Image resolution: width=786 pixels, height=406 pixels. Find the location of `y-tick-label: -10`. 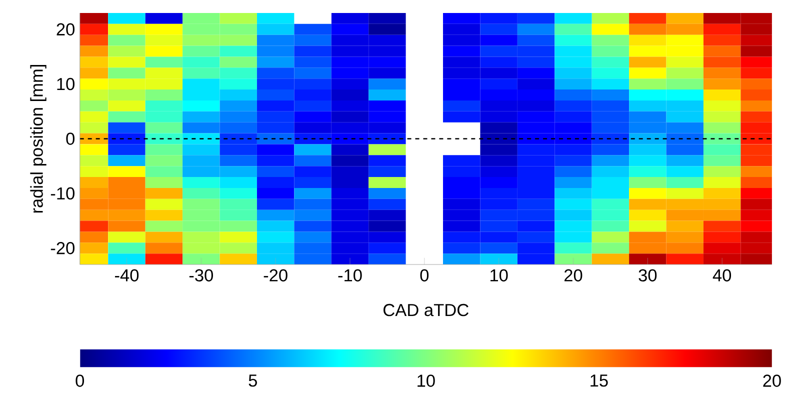

y-tick-label: -10 is located at coordinates (62, 193).